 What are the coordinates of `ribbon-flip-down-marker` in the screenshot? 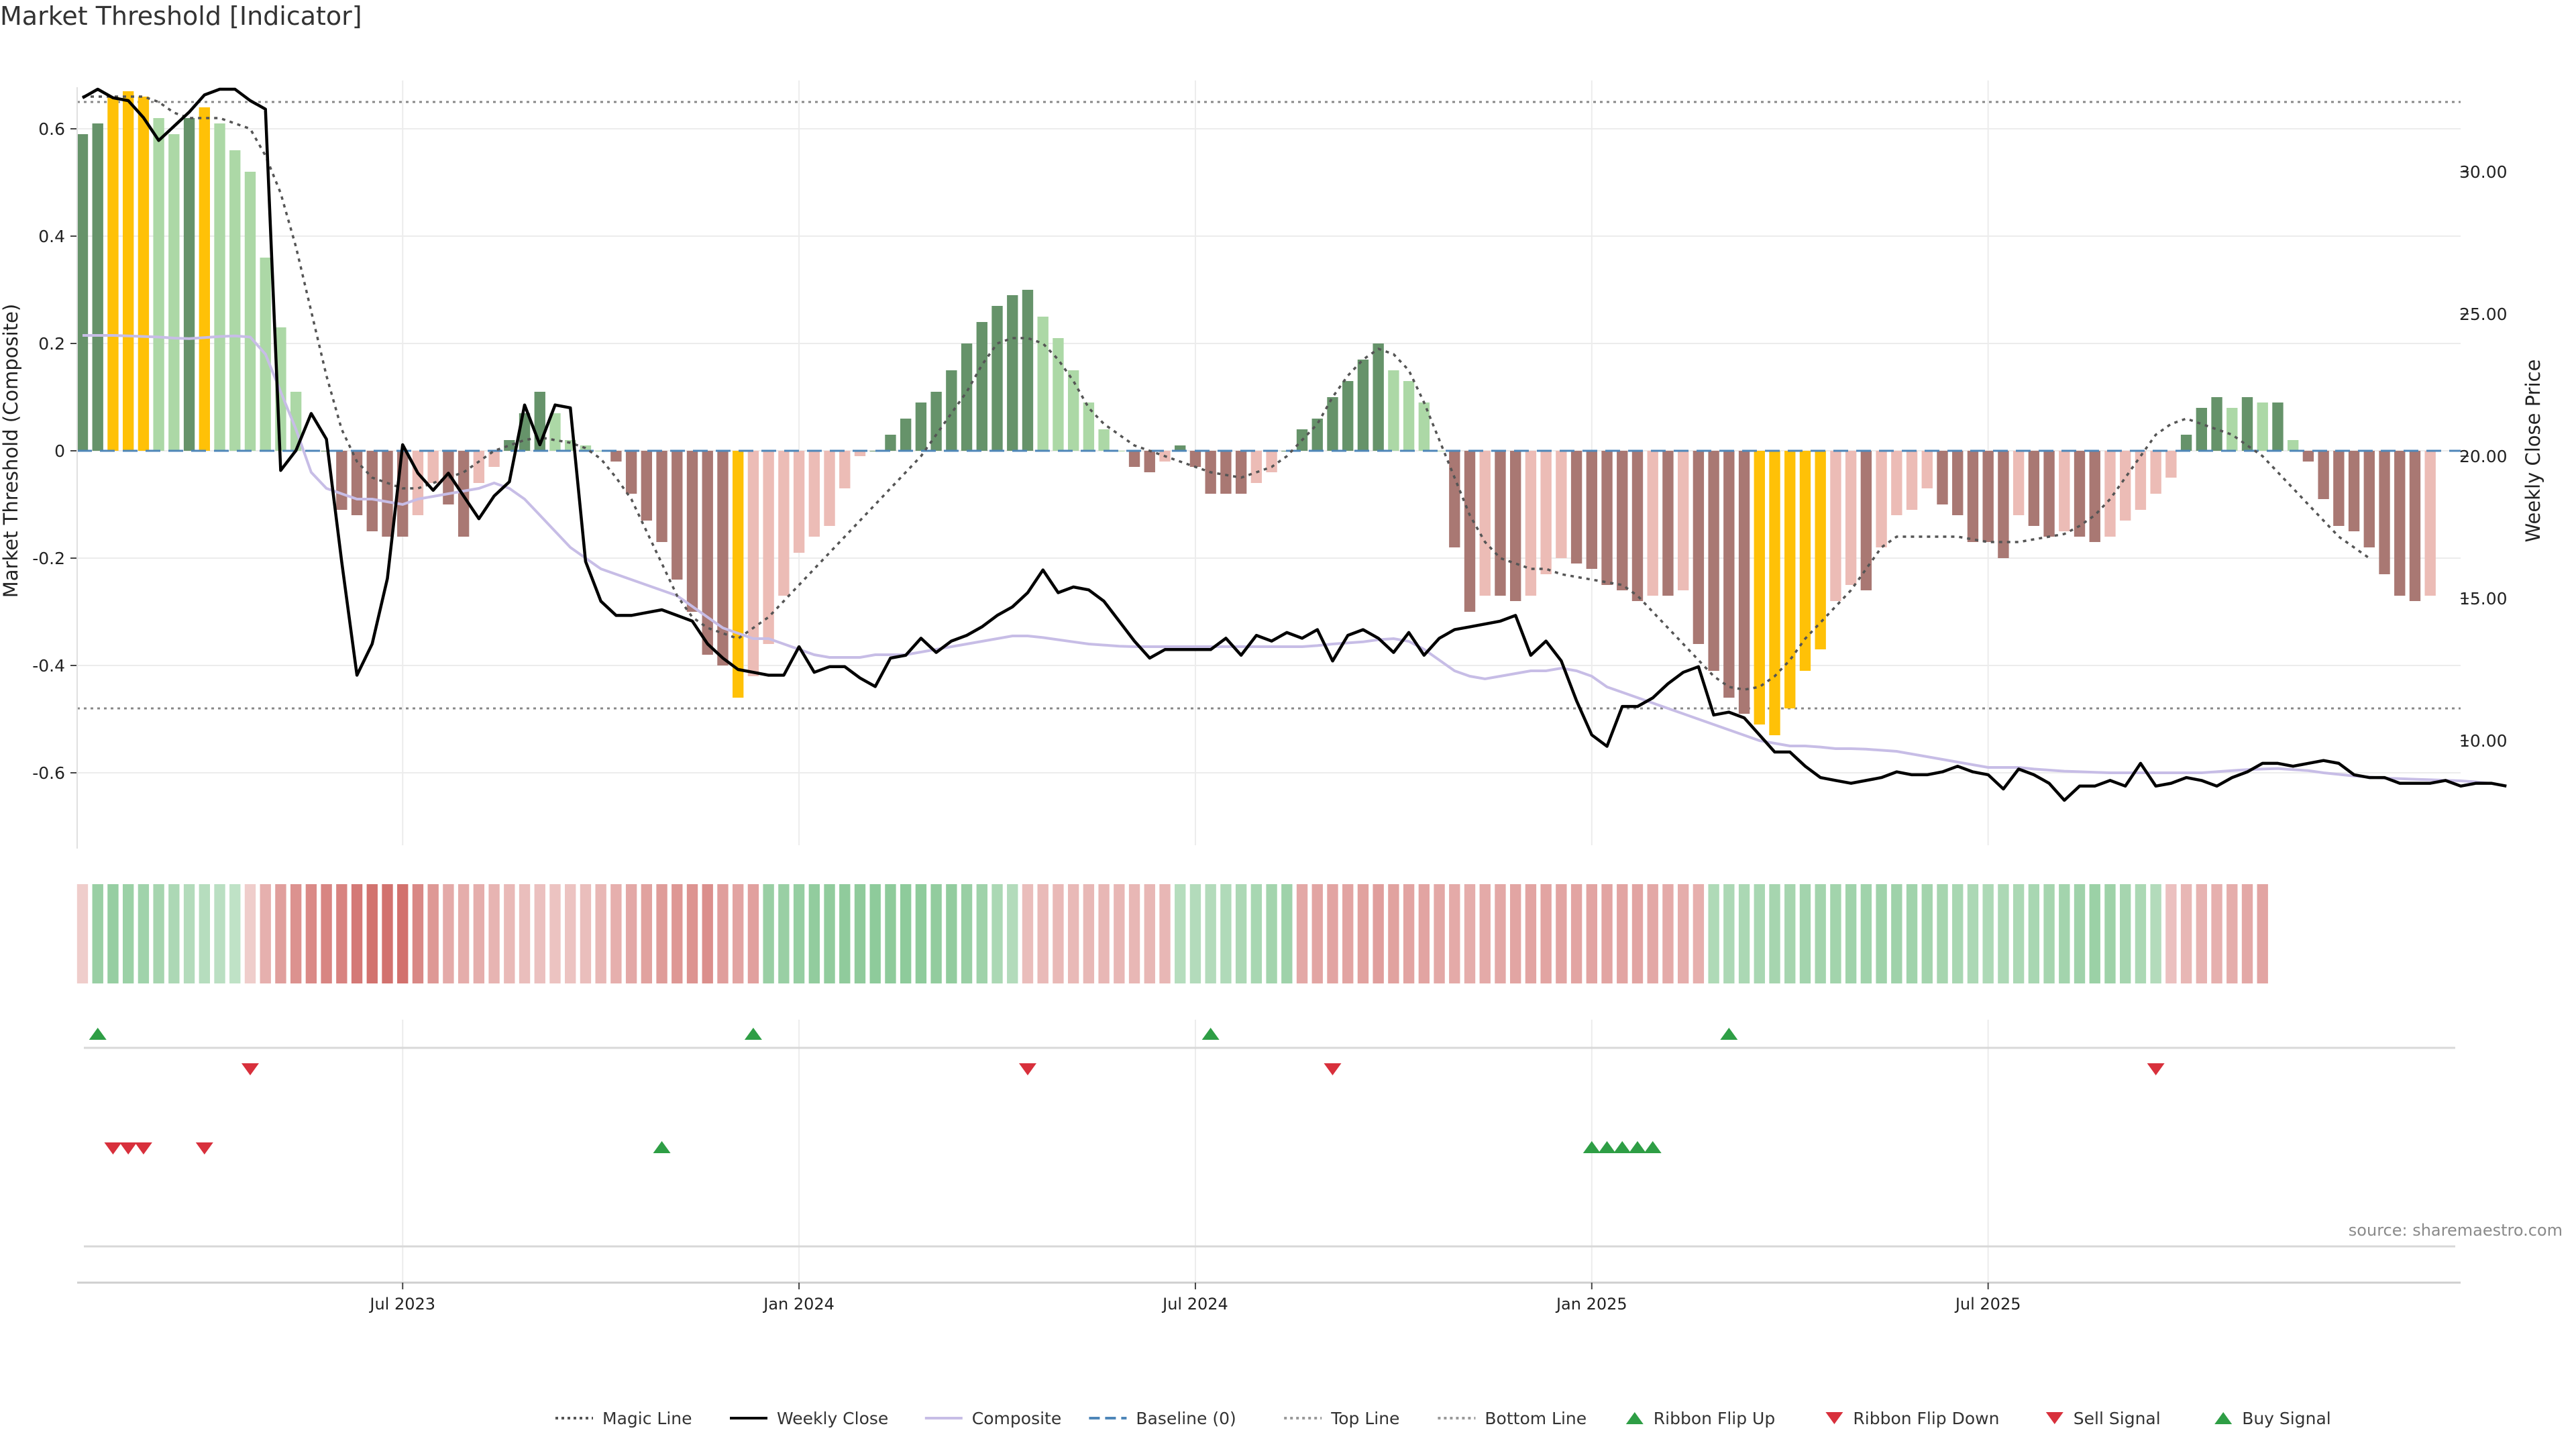 It's located at (1333, 1069).